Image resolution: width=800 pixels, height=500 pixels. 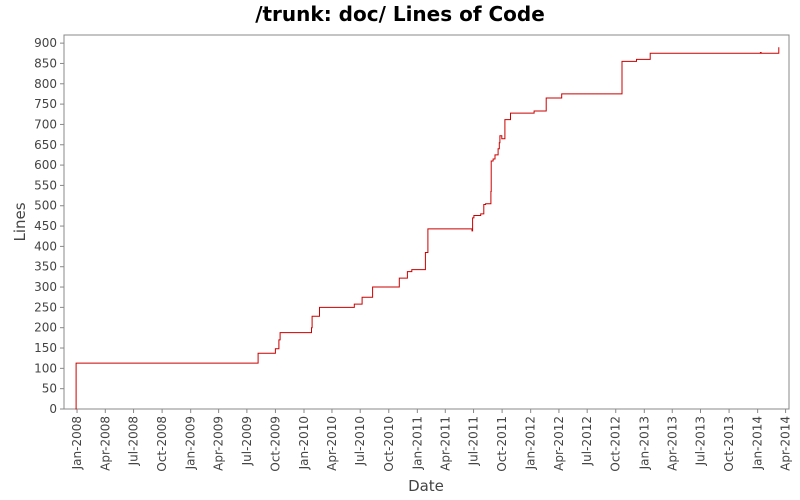 I want to click on y-tick-label: 350, so click(x=45, y=267).